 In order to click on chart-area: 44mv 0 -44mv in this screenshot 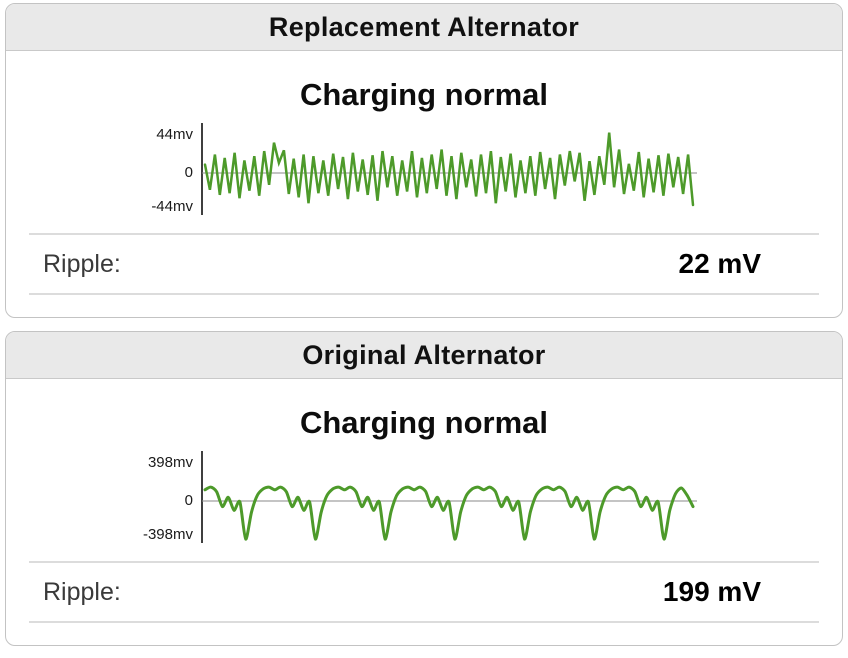, I will do `click(424, 169)`.